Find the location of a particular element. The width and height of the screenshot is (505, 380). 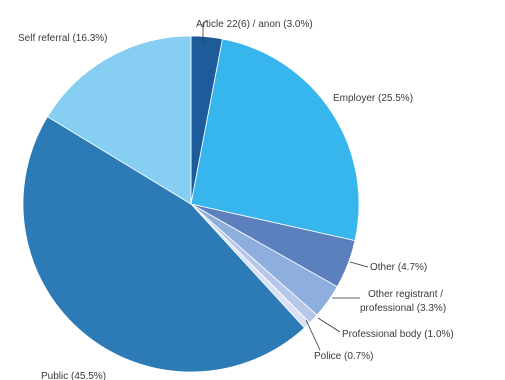

leader-professional-body is located at coordinates (329, 325).